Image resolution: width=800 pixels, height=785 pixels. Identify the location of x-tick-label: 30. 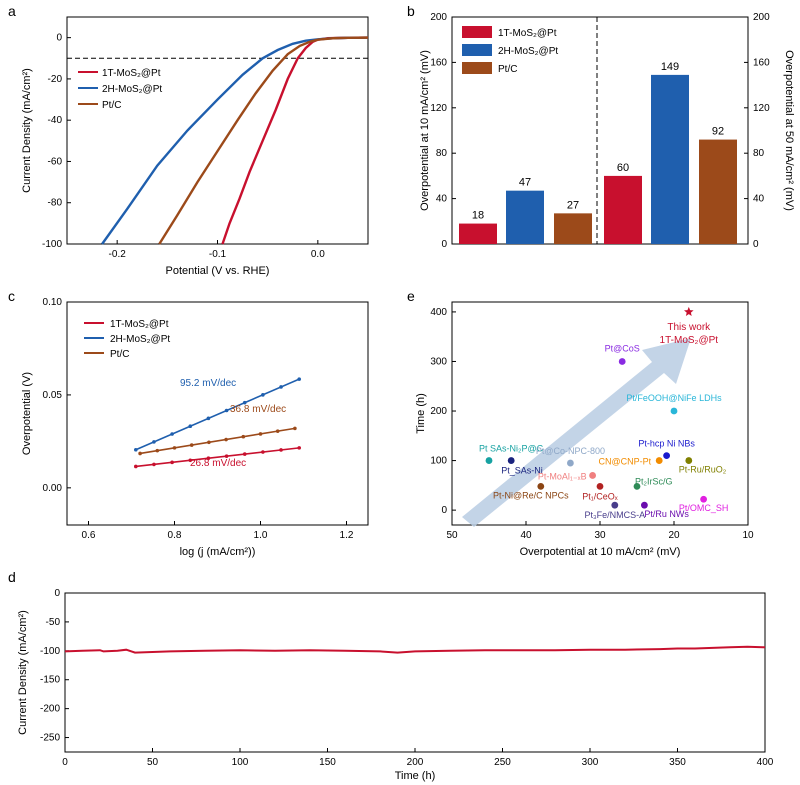
(600, 535).